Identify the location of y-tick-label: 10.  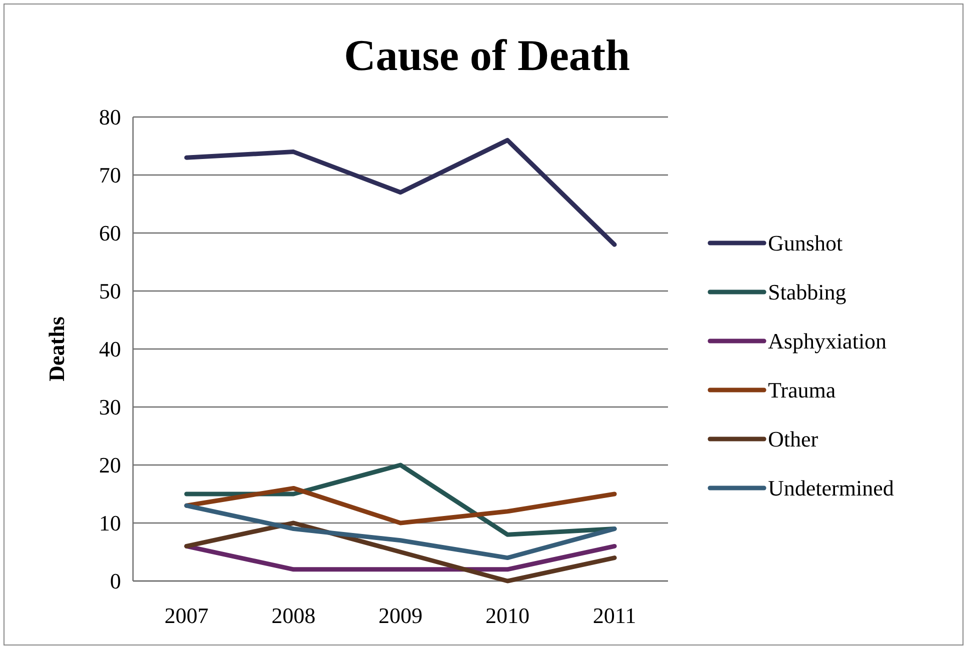
(110, 523).